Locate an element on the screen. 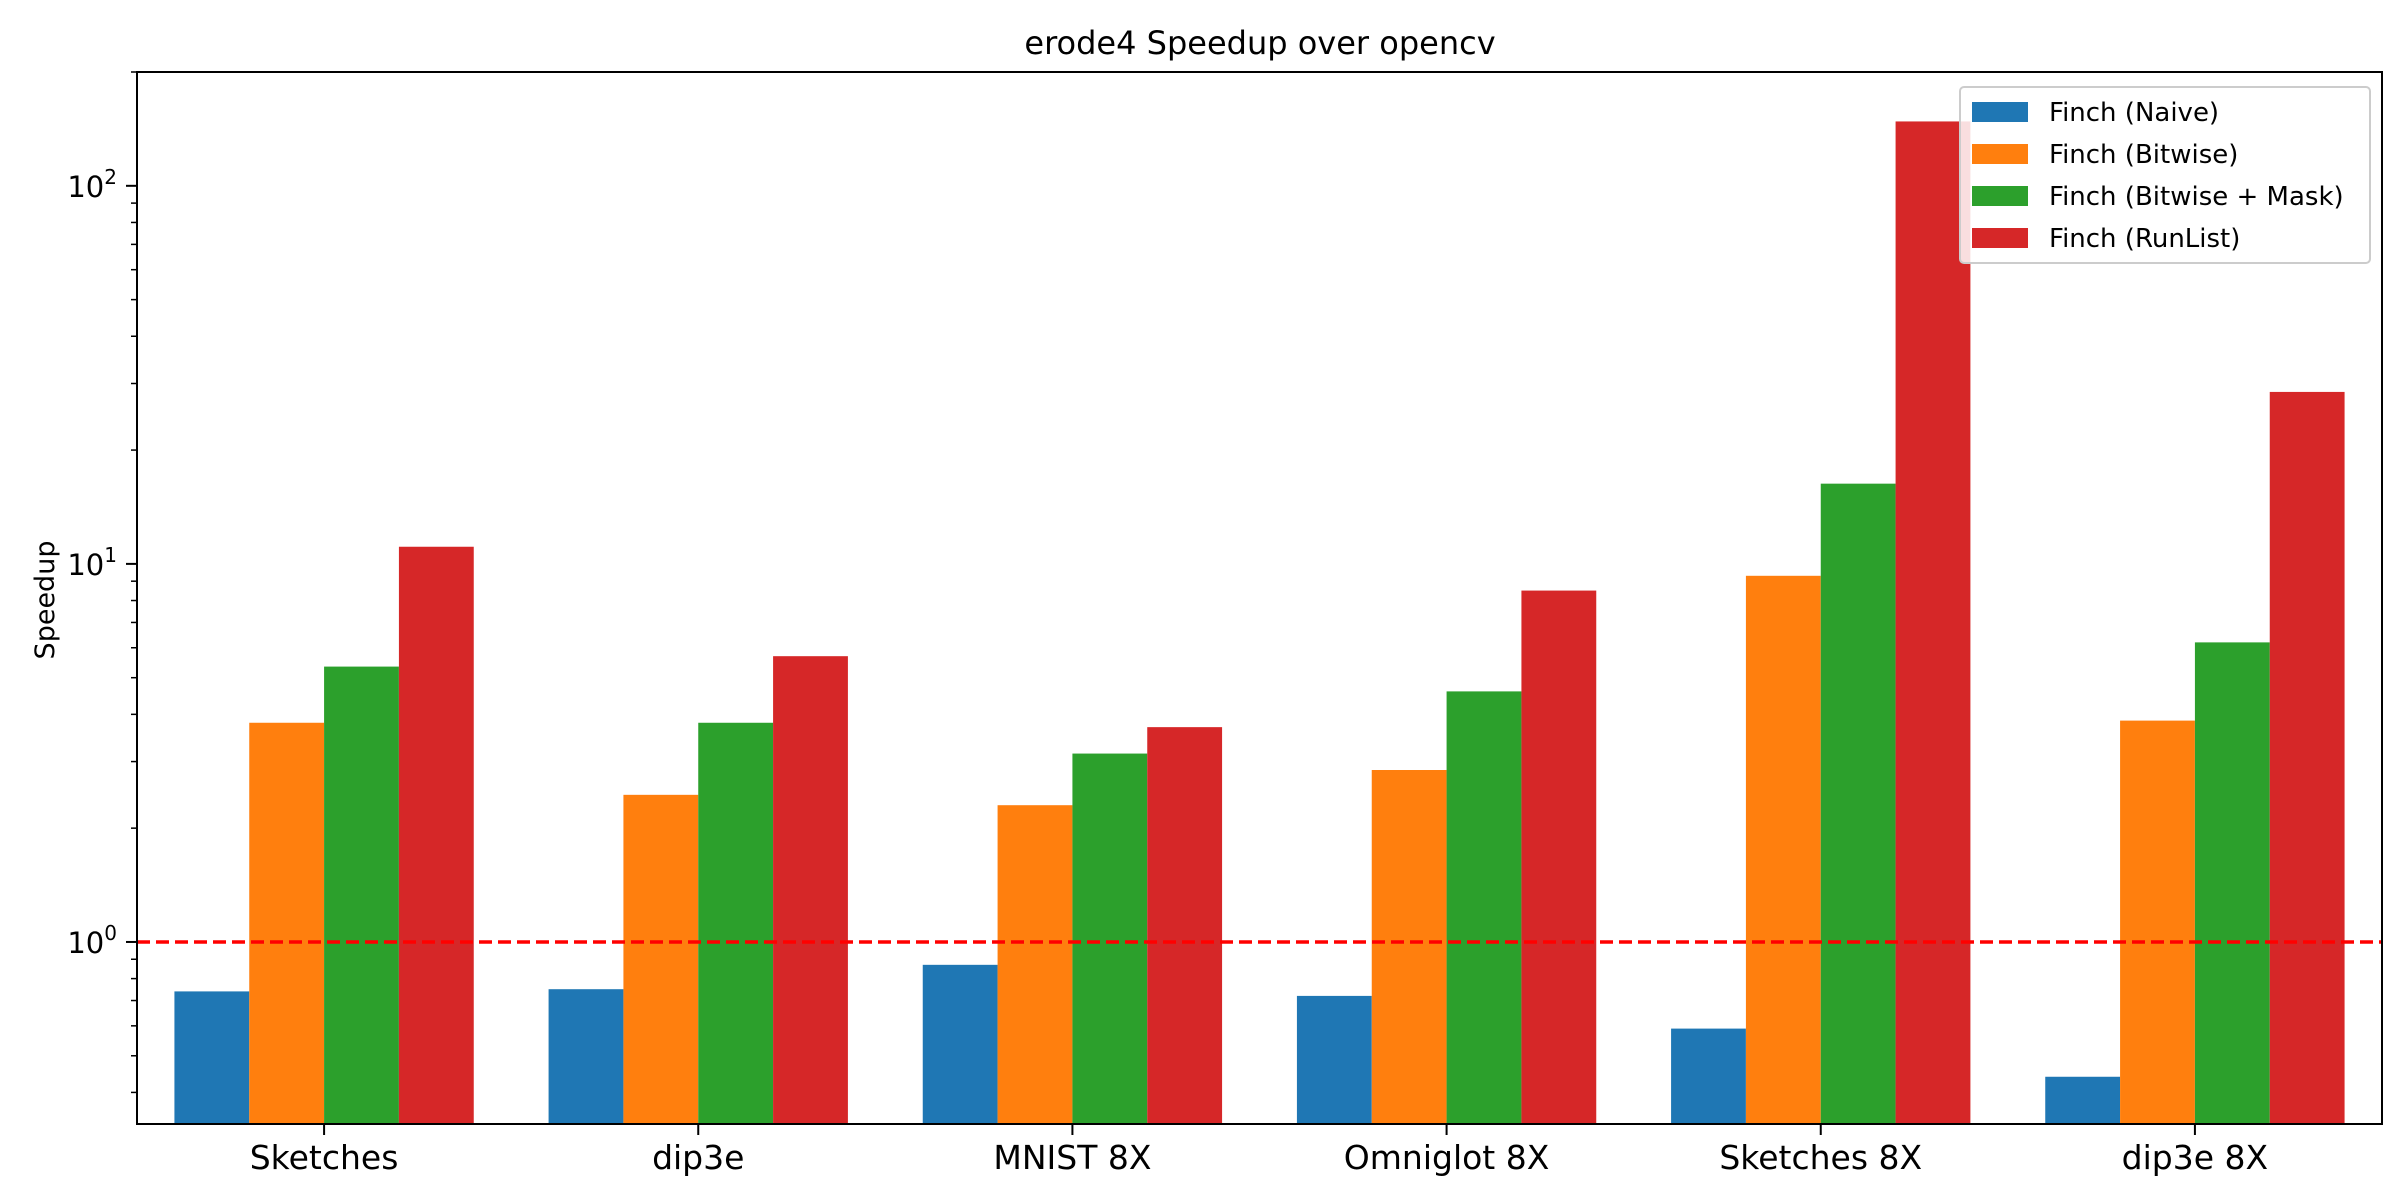 The image size is (2400, 1200). legend-label-1: Finch (Naive) is located at coordinates (2134, 113).